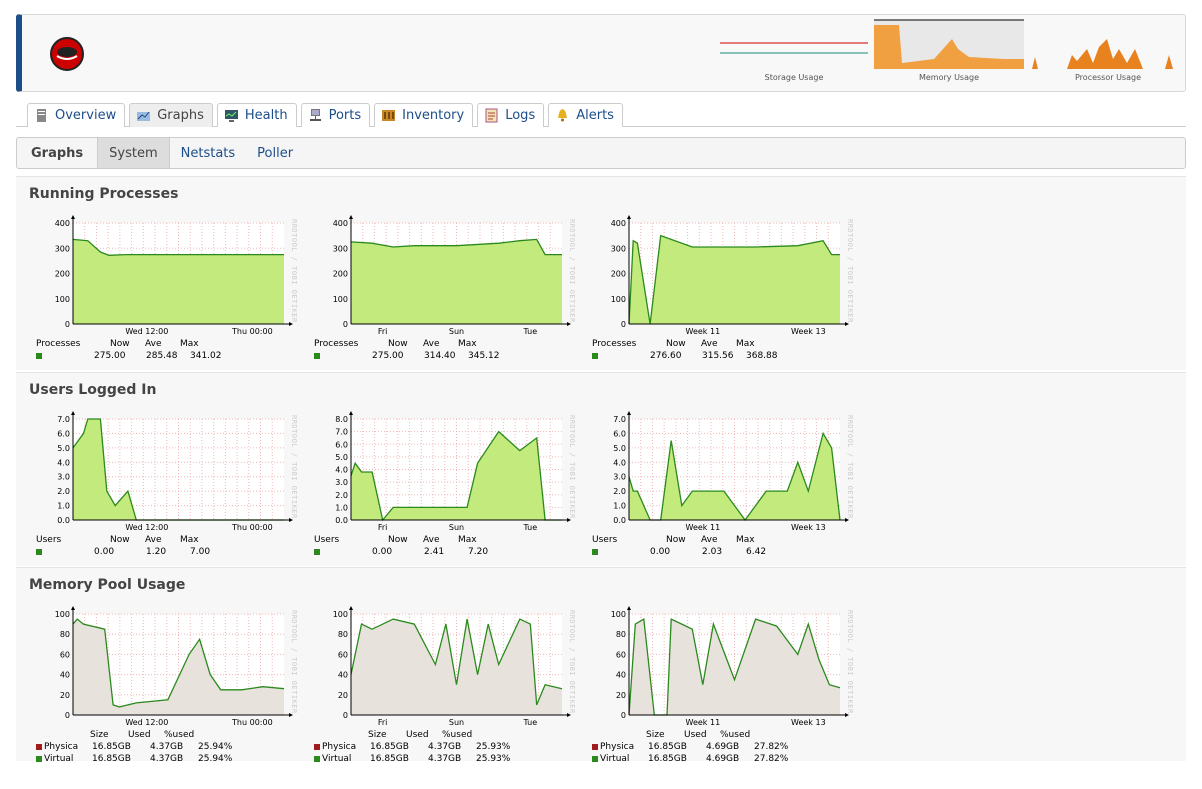  Describe the element at coordinates (619, 491) in the screenshot. I see `y-tick-label: 2.0` at that location.